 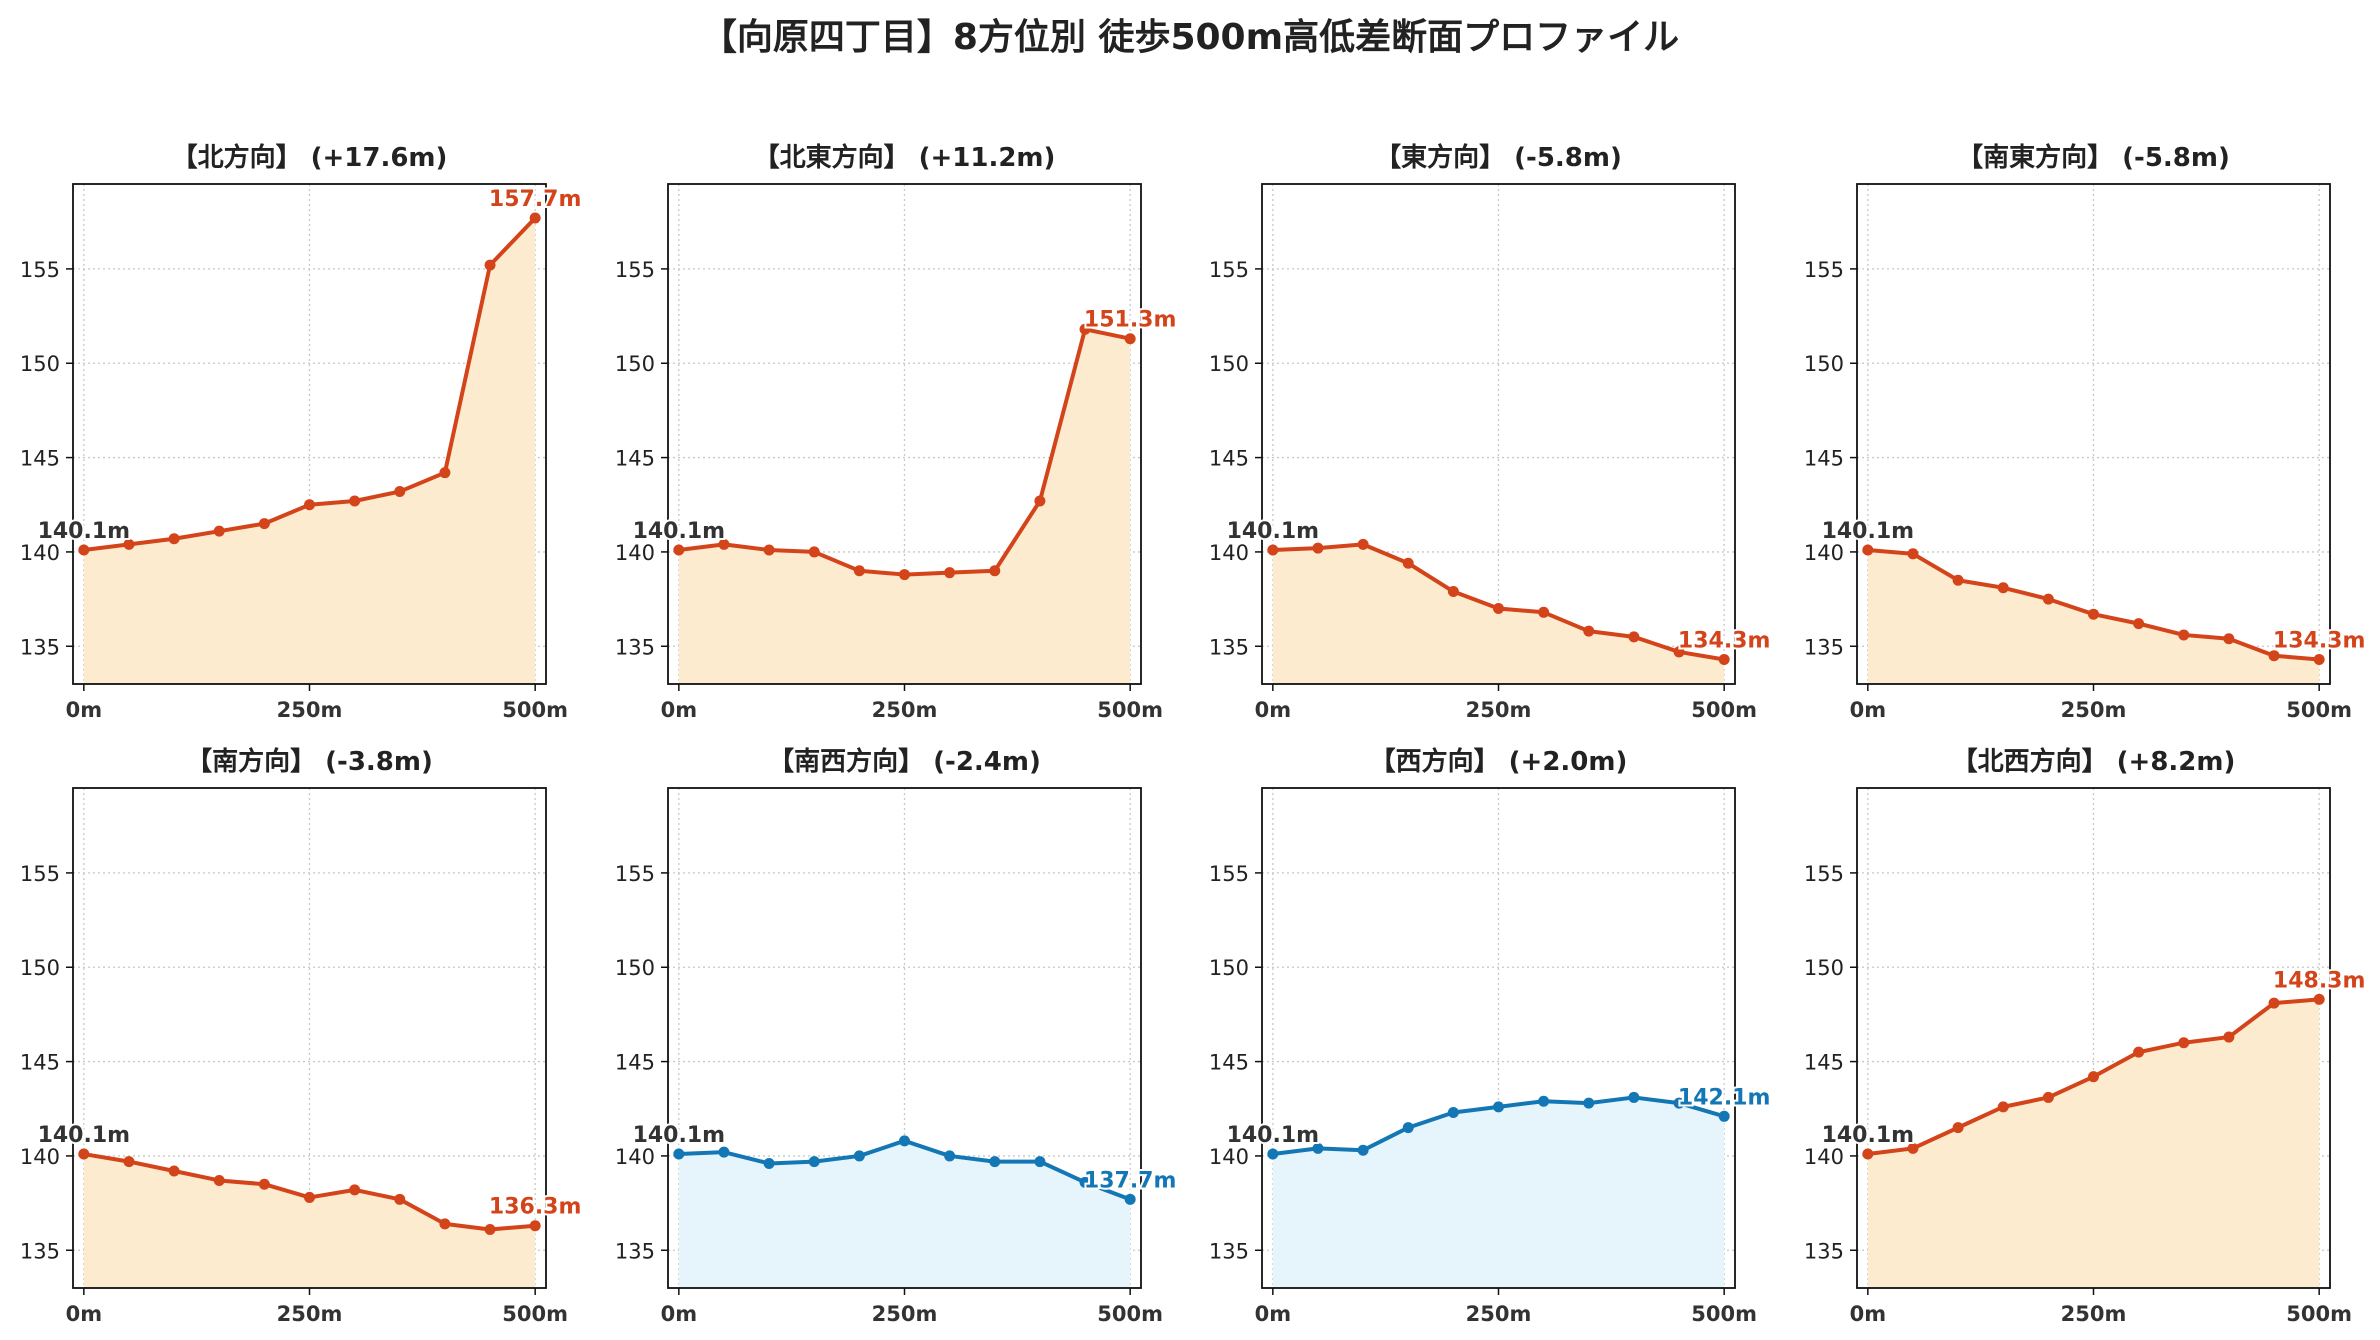 I want to click on end-elevation-label: 136.3m, so click(x=535, y=1207).